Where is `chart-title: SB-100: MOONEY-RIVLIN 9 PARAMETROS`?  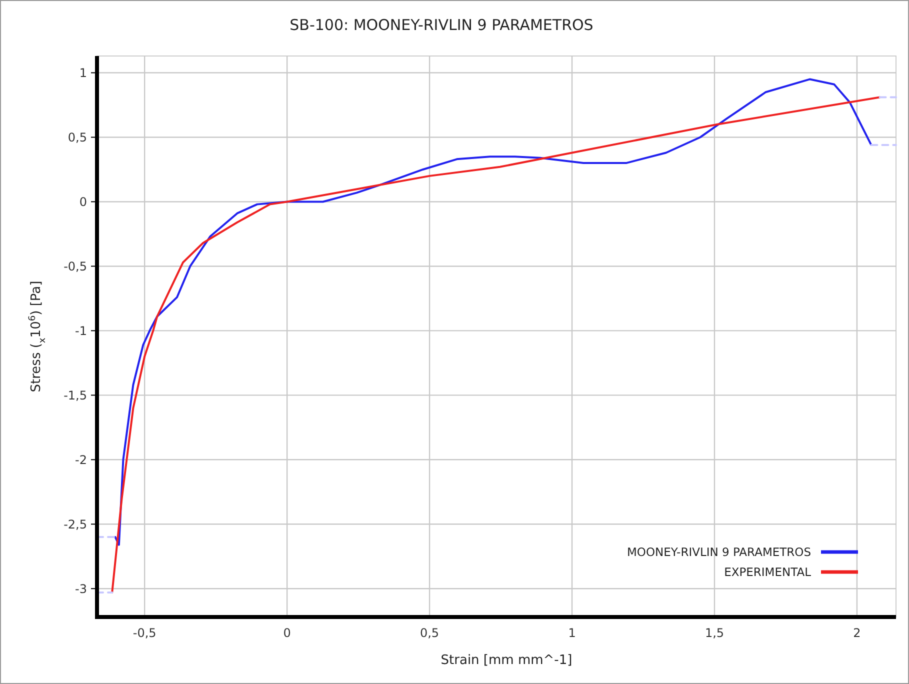
chart-title: SB-100: MOONEY-RIVLIN 9 PARAMETROS is located at coordinates (442, 25).